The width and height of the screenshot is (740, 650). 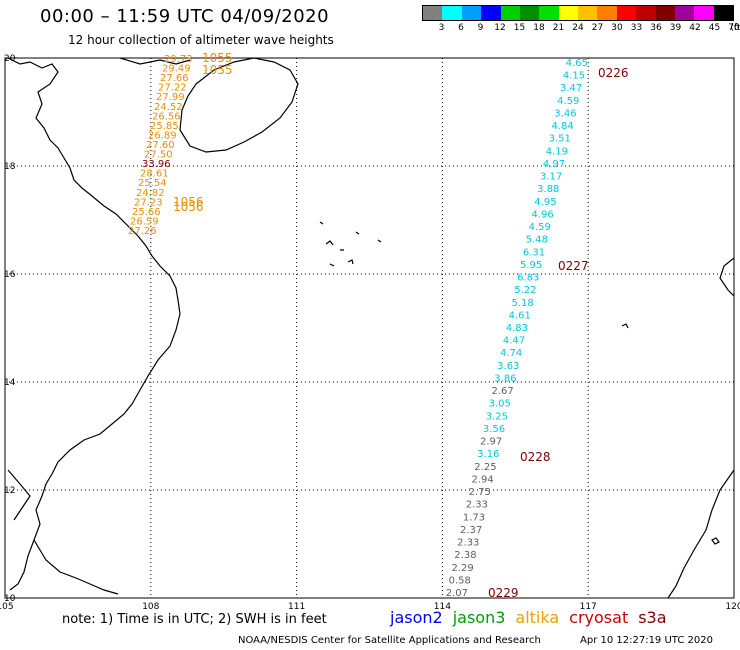 What do you see at coordinates (565, 113) in the screenshot?
I see `wave-height-label: 3.46` at bounding box center [565, 113].